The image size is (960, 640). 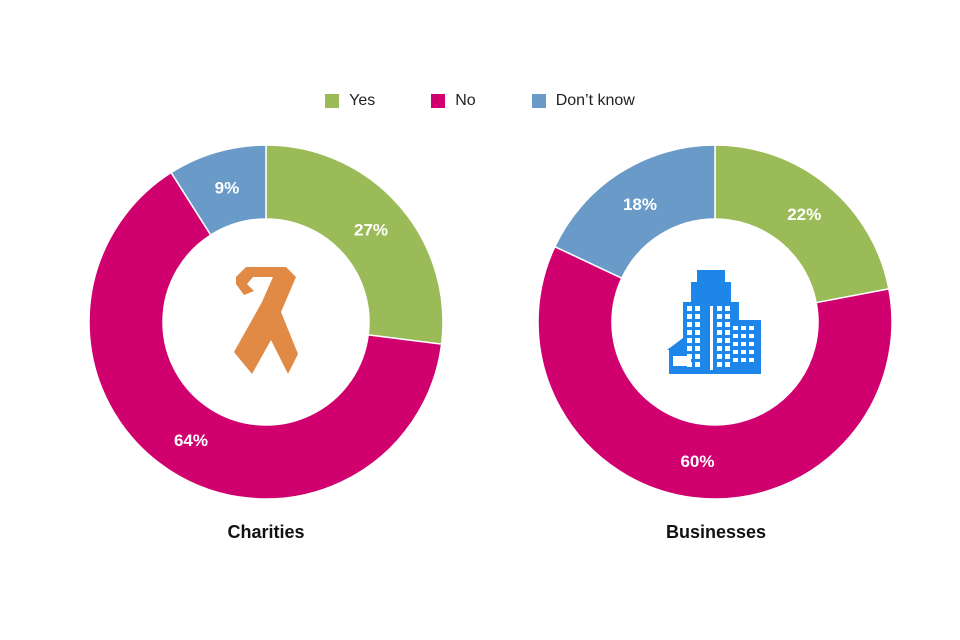 What do you see at coordinates (480, 101) in the screenshot?
I see `legend: Yes No Don’t know` at bounding box center [480, 101].